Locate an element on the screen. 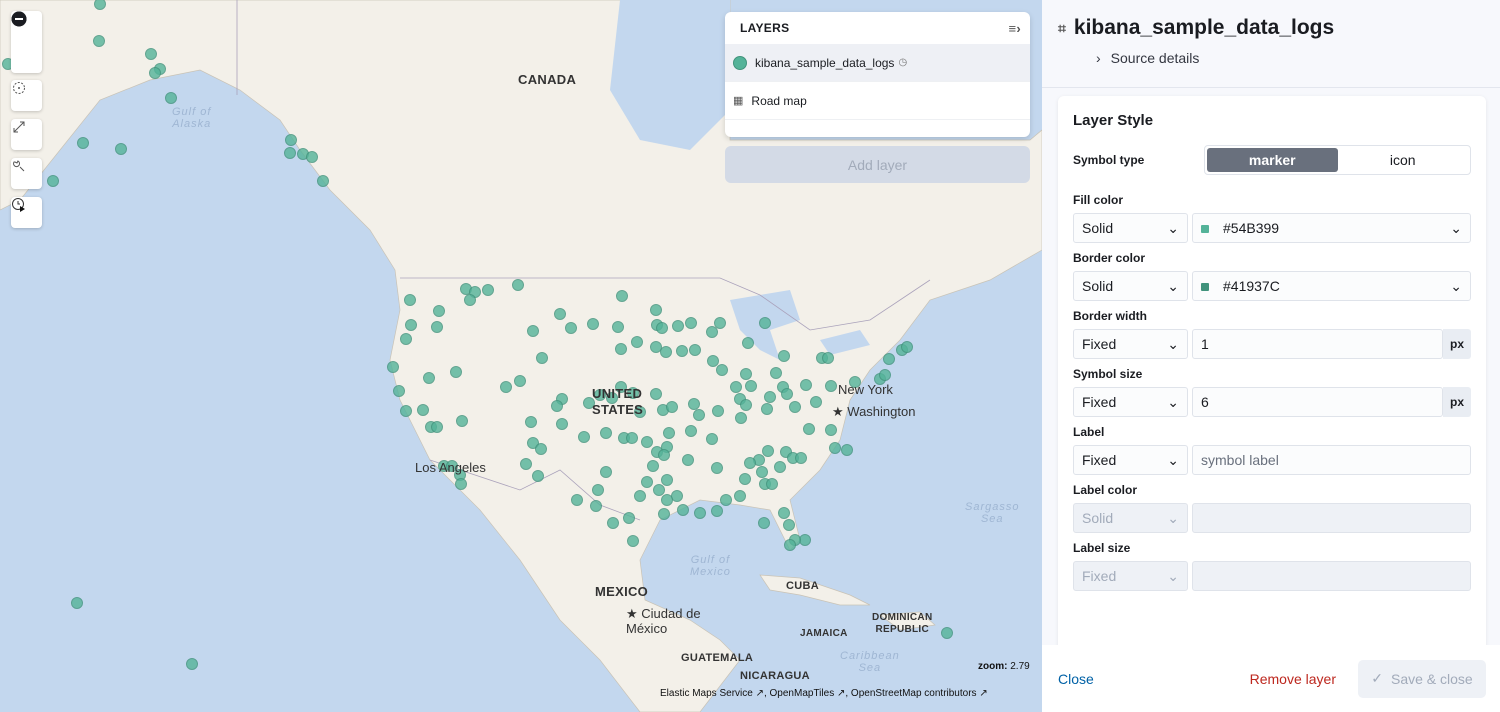 The height and width of the screenshot is (712, 1500). tools-button is located at coordinates (26, 173).